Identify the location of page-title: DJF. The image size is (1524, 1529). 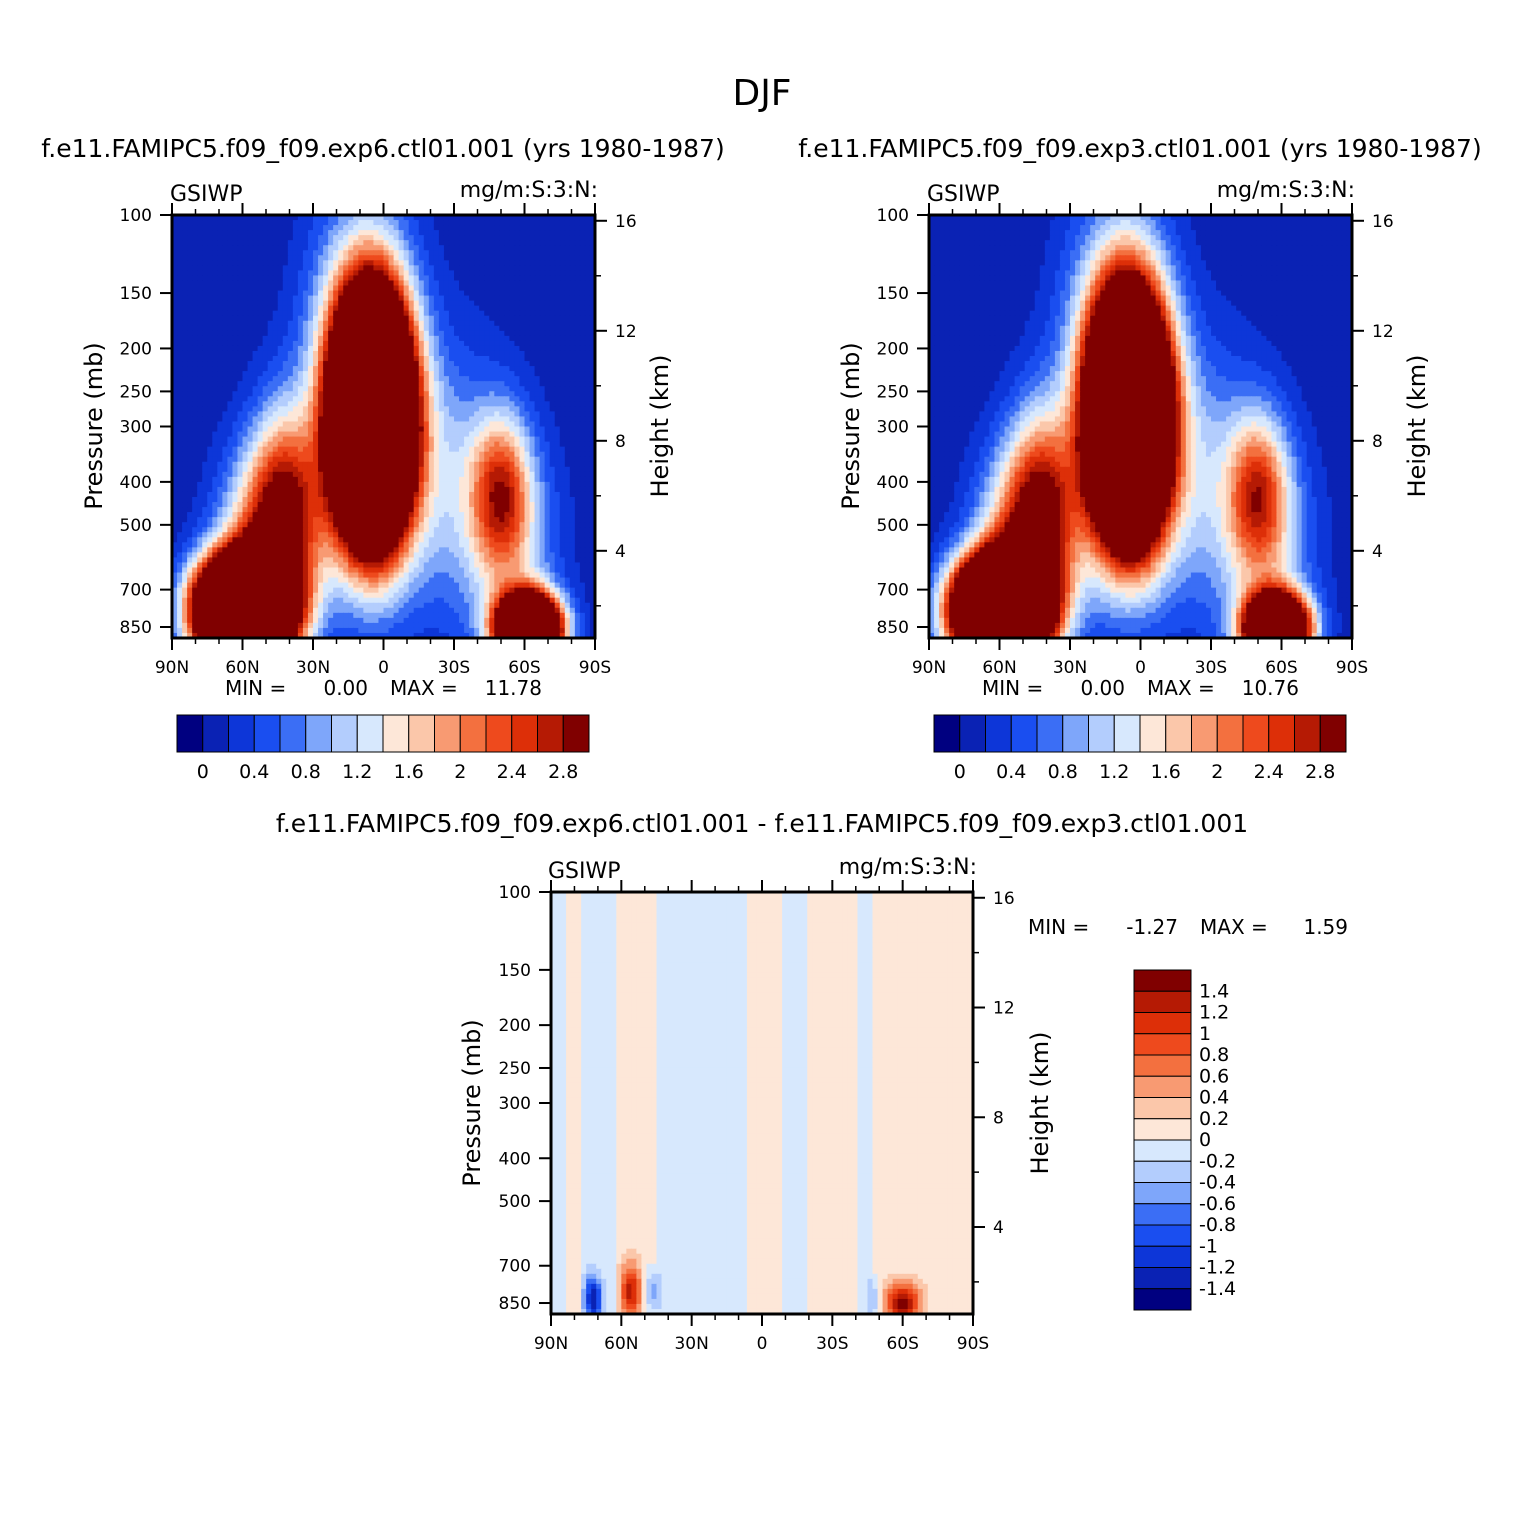
(761, 93).